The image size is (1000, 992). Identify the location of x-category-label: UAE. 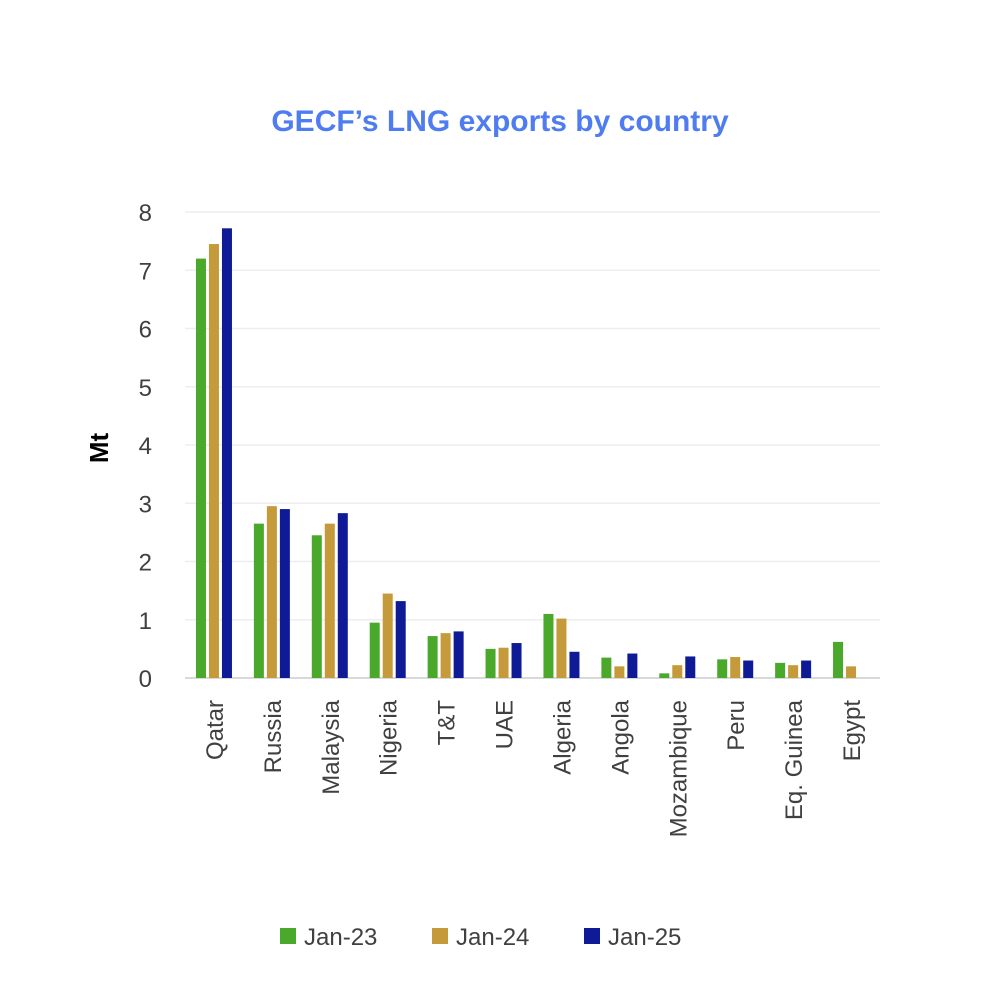
(505, 724).